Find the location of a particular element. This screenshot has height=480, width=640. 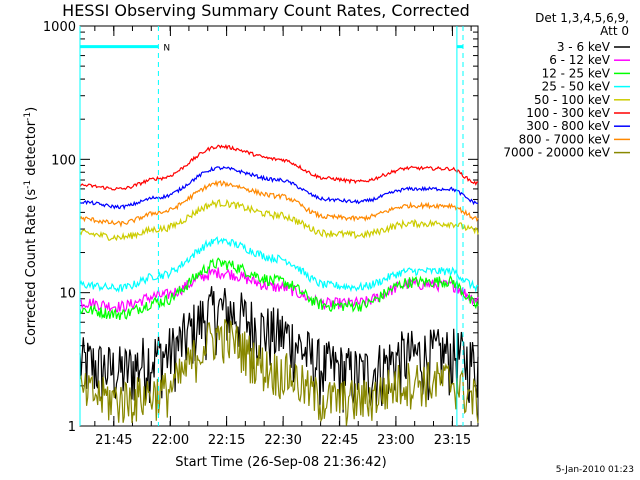

y-tick-label: 1 is located at coordinates (72, 427).